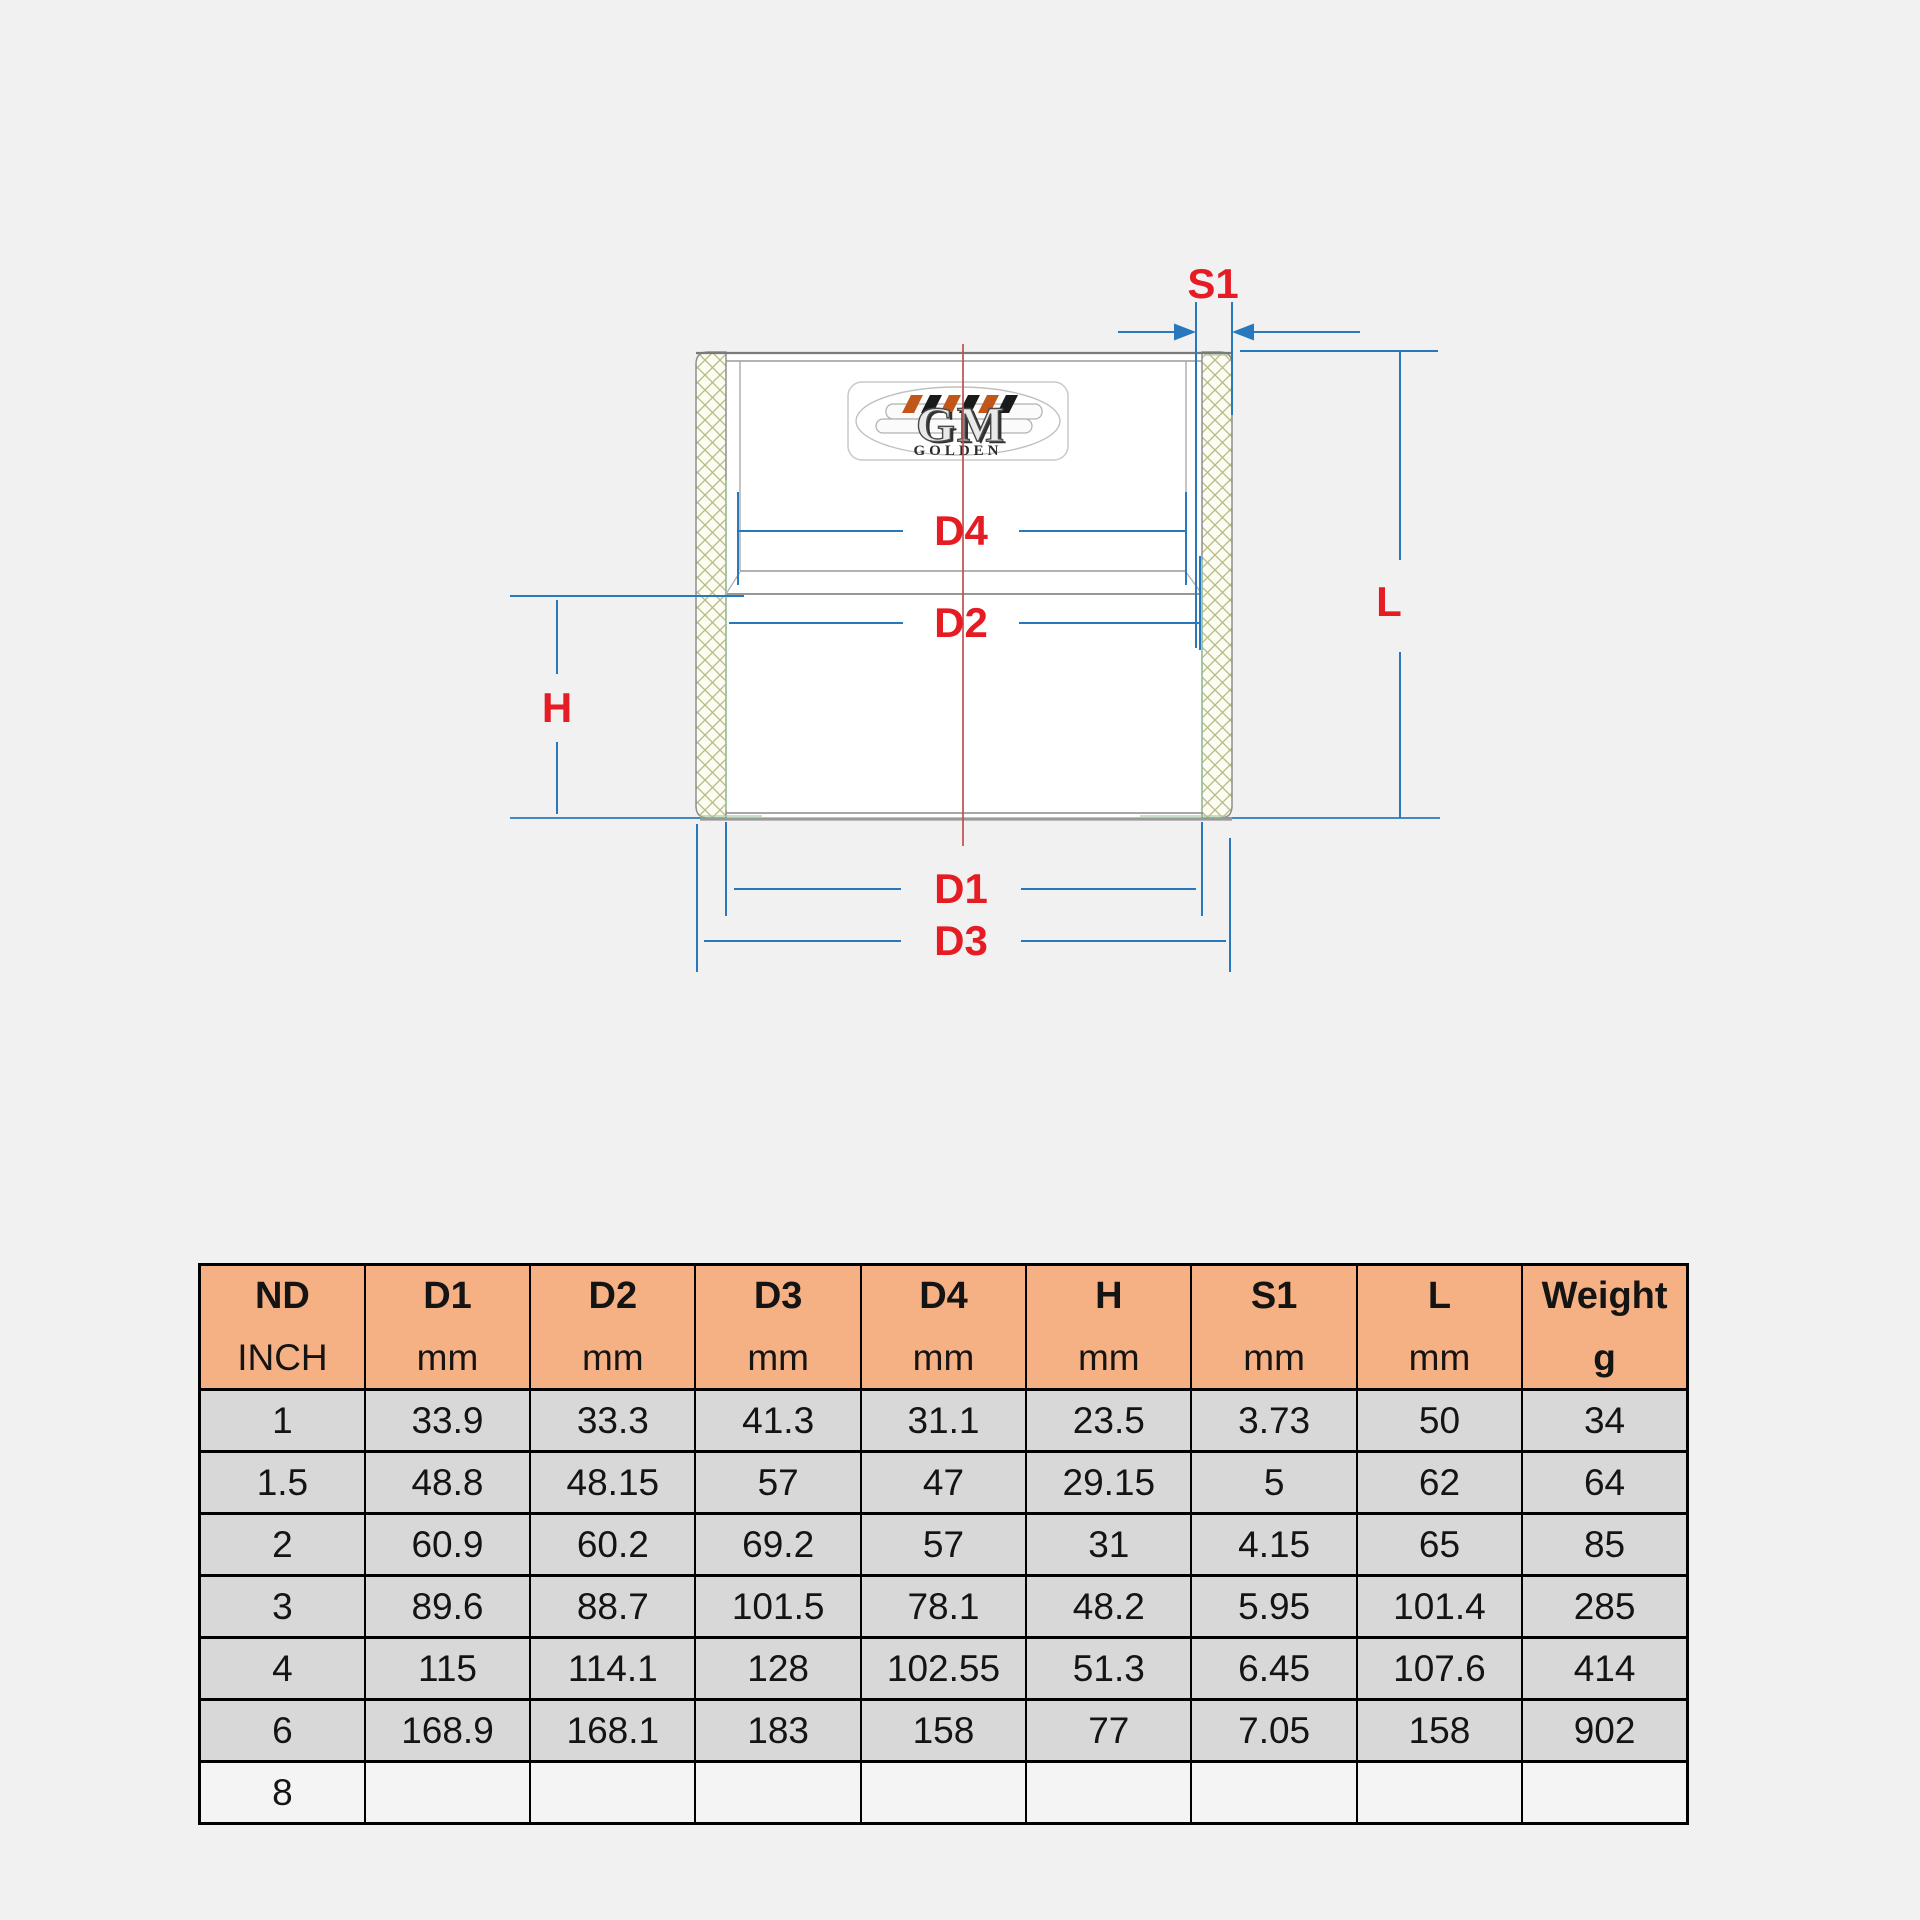 The width and height of the screenshot is (1920, 1920). Describe the element at coordinates (613, 1544) in the screenshot. I see `cell-d2: 60.2` at that location.